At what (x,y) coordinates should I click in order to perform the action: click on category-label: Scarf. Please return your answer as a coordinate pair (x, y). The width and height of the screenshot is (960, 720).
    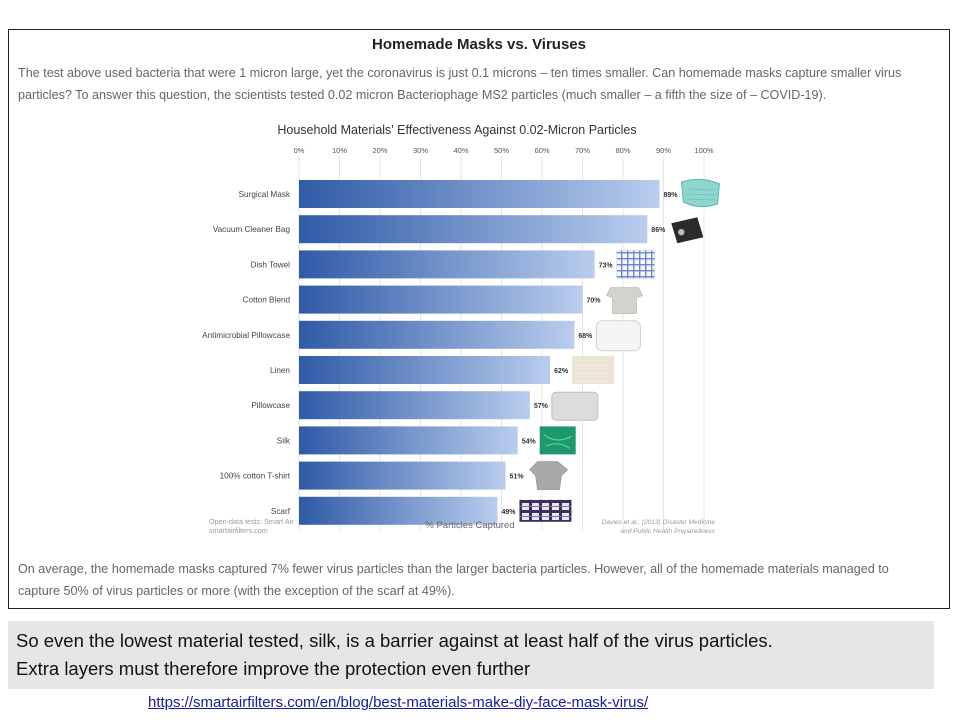
    Looking at the image, I should click on (281, 511).